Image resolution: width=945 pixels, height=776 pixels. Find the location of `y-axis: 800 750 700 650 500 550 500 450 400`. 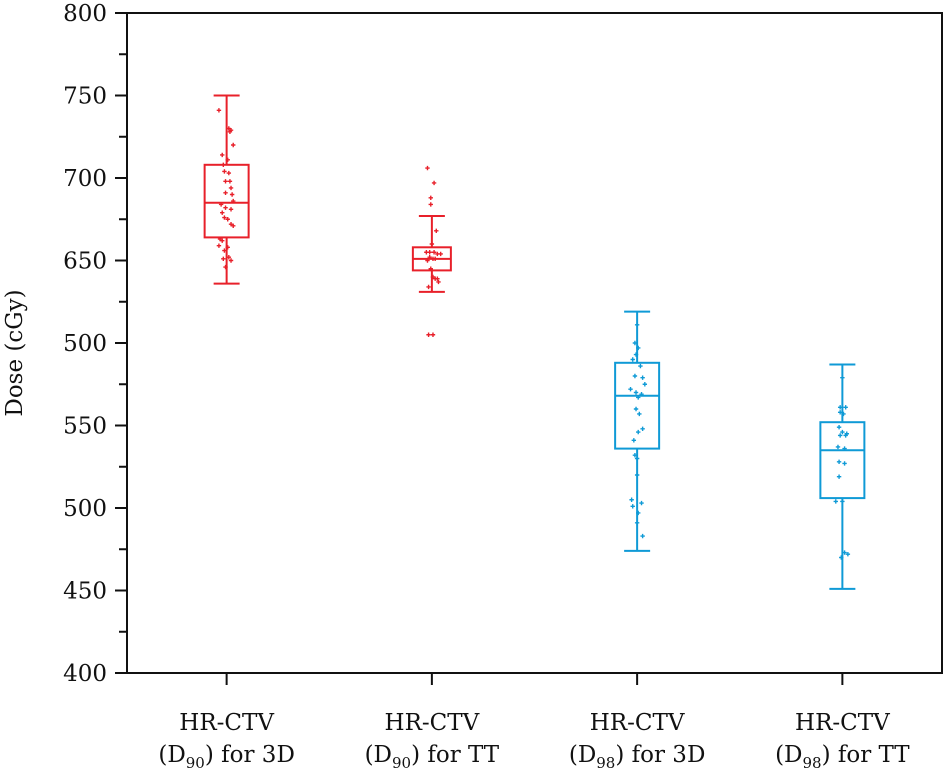

y-axis: 800 750 700 650 500 550 500 450 400 is located at coordinates (95, 344).